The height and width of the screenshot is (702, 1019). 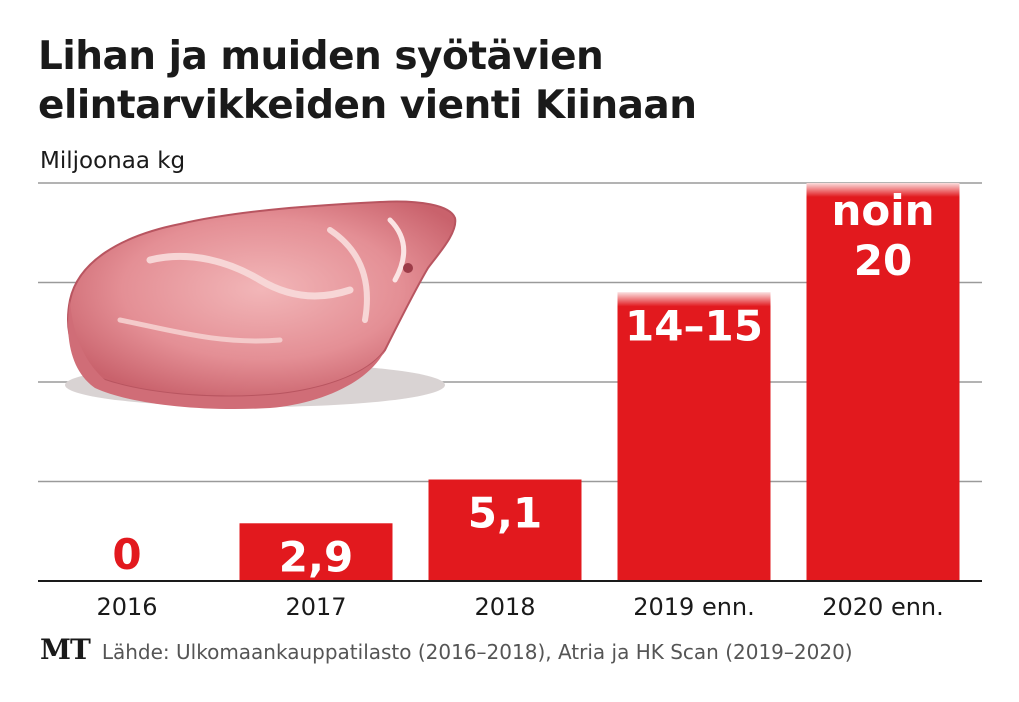 What do you see at coordinates (694, 607) in the screenshot?
I see `x-tick-label: 2019 enn.` at bounding box center [694, 607].